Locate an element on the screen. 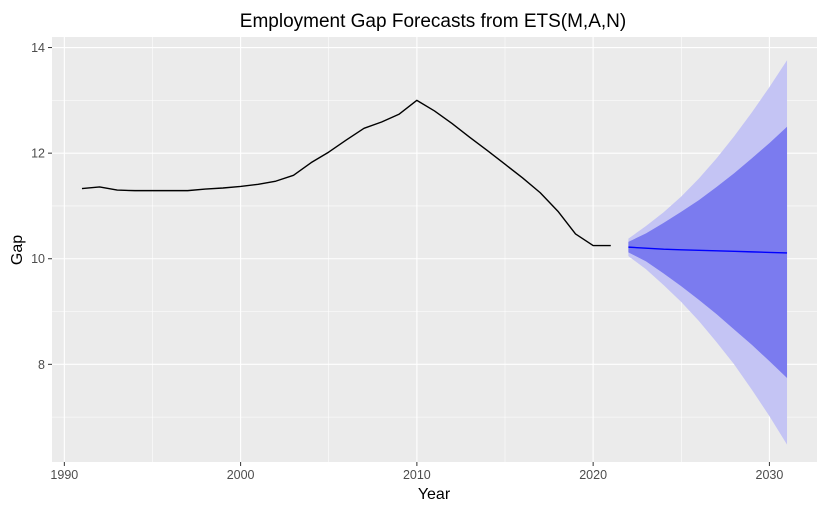 The height and width of the screenshot is (511, 827). y-tick-label: 8 is located at coordinates (41, 365).